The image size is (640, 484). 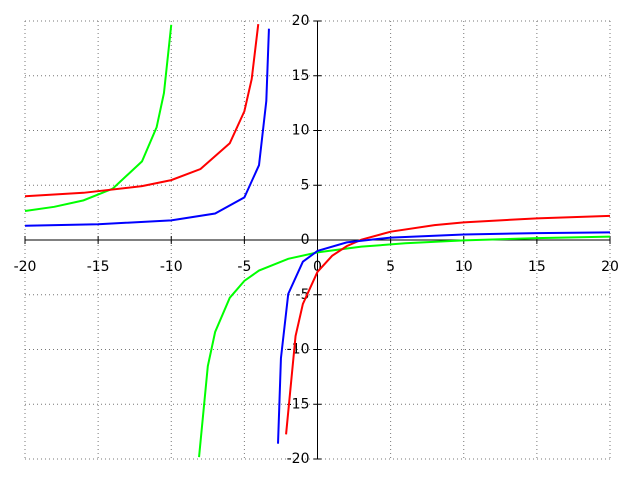 What do you see at coordinates (171, 267) in the screenshot?
I see `x-tick-label: -10` at bounding box center [171, 267].